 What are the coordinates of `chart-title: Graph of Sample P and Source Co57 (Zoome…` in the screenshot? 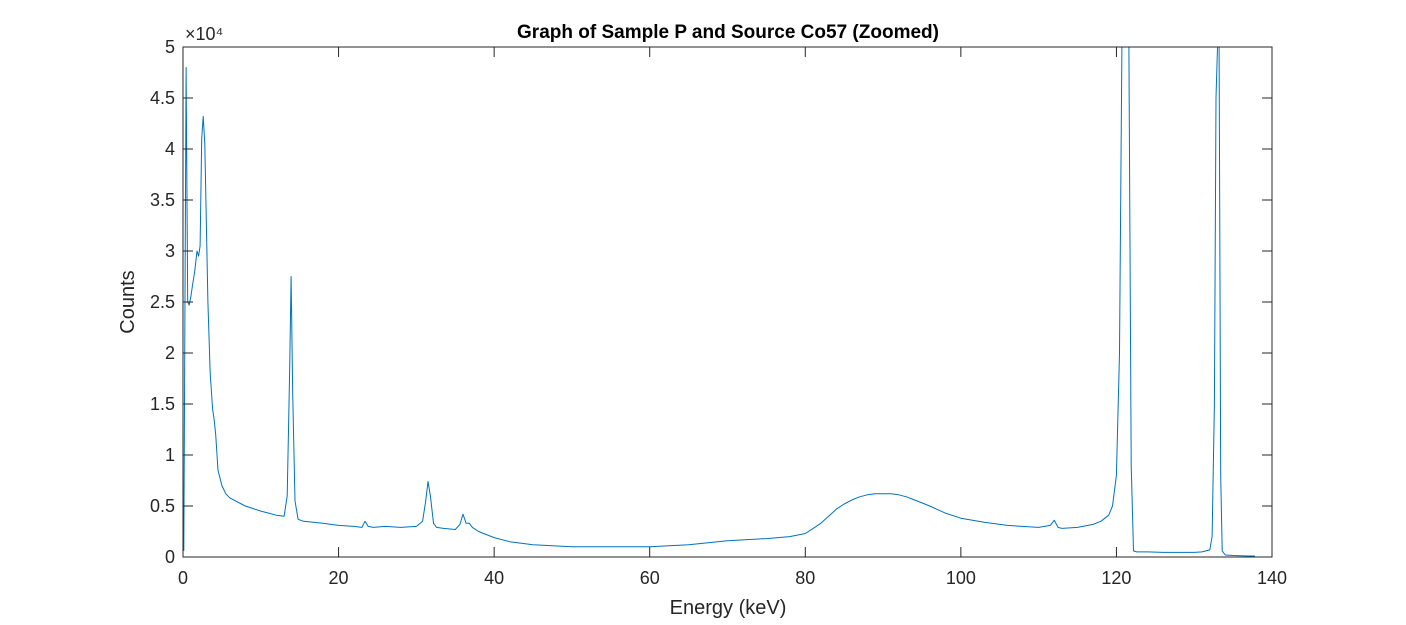 It's located at (728, 32).